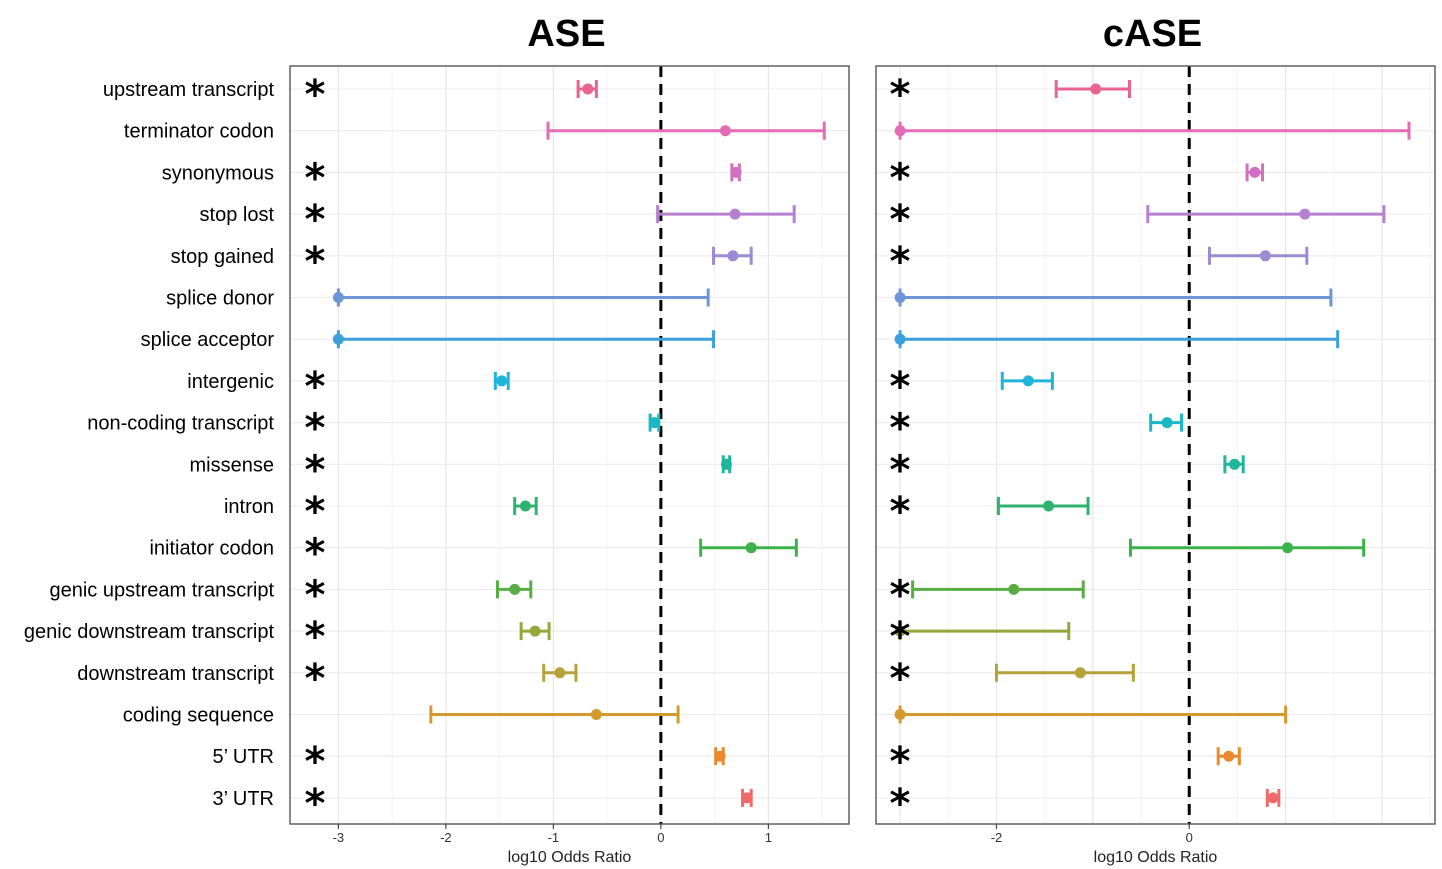 The image size is (1442, 869). I want to click on category-label: coding sequence, so click(198, 716).